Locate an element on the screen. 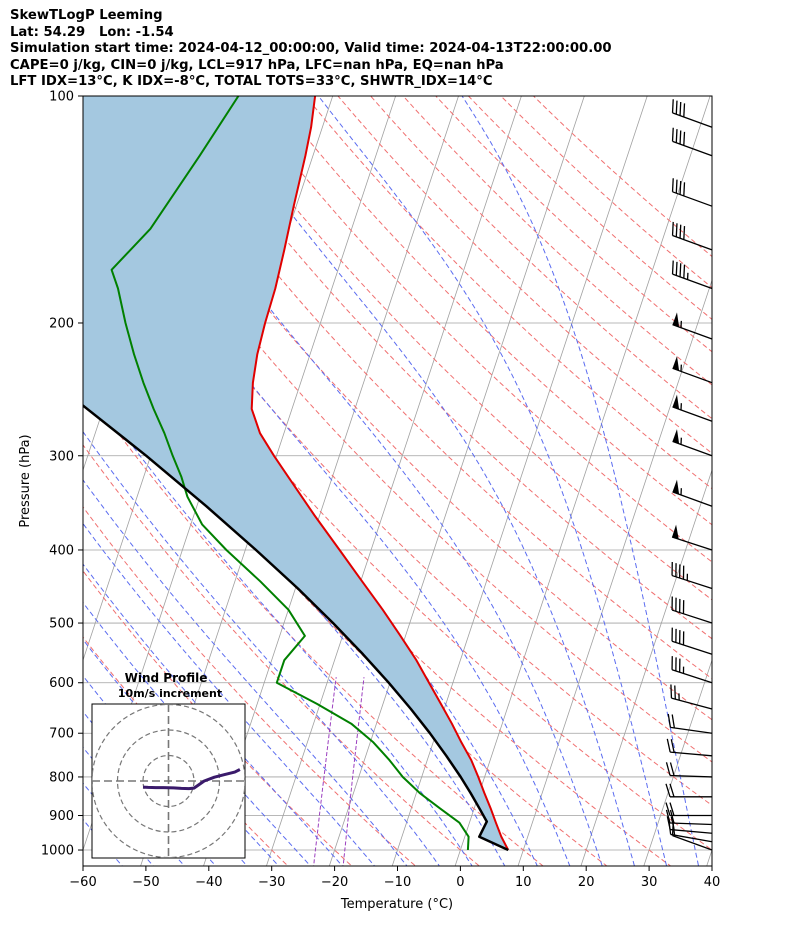 The width and height of the screenshot is (794, 937). x-tick-label: −50 is located at coordinates (145, 882).